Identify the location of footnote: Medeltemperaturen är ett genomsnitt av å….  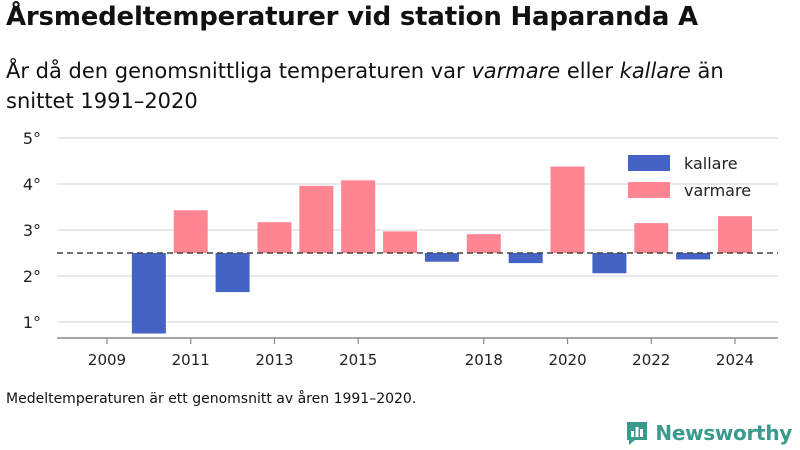
(211, 399).